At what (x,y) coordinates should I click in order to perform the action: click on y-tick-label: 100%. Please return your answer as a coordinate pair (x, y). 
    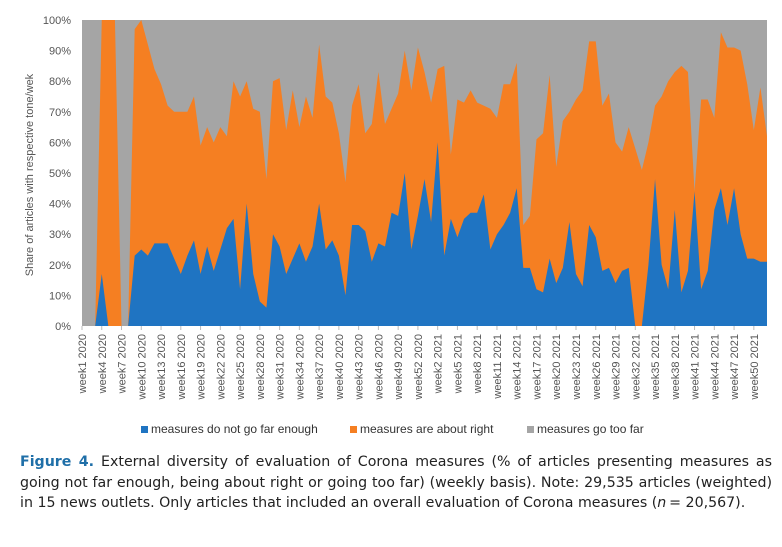
    Looking at the image, I should click on (57, 21).